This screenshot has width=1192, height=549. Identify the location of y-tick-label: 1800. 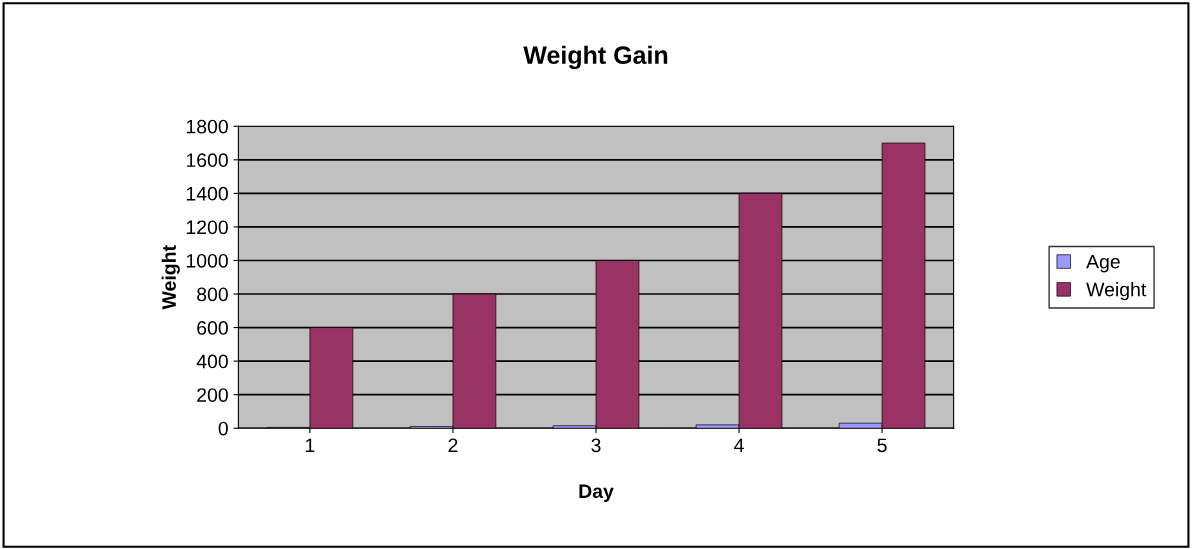
(207, 126).